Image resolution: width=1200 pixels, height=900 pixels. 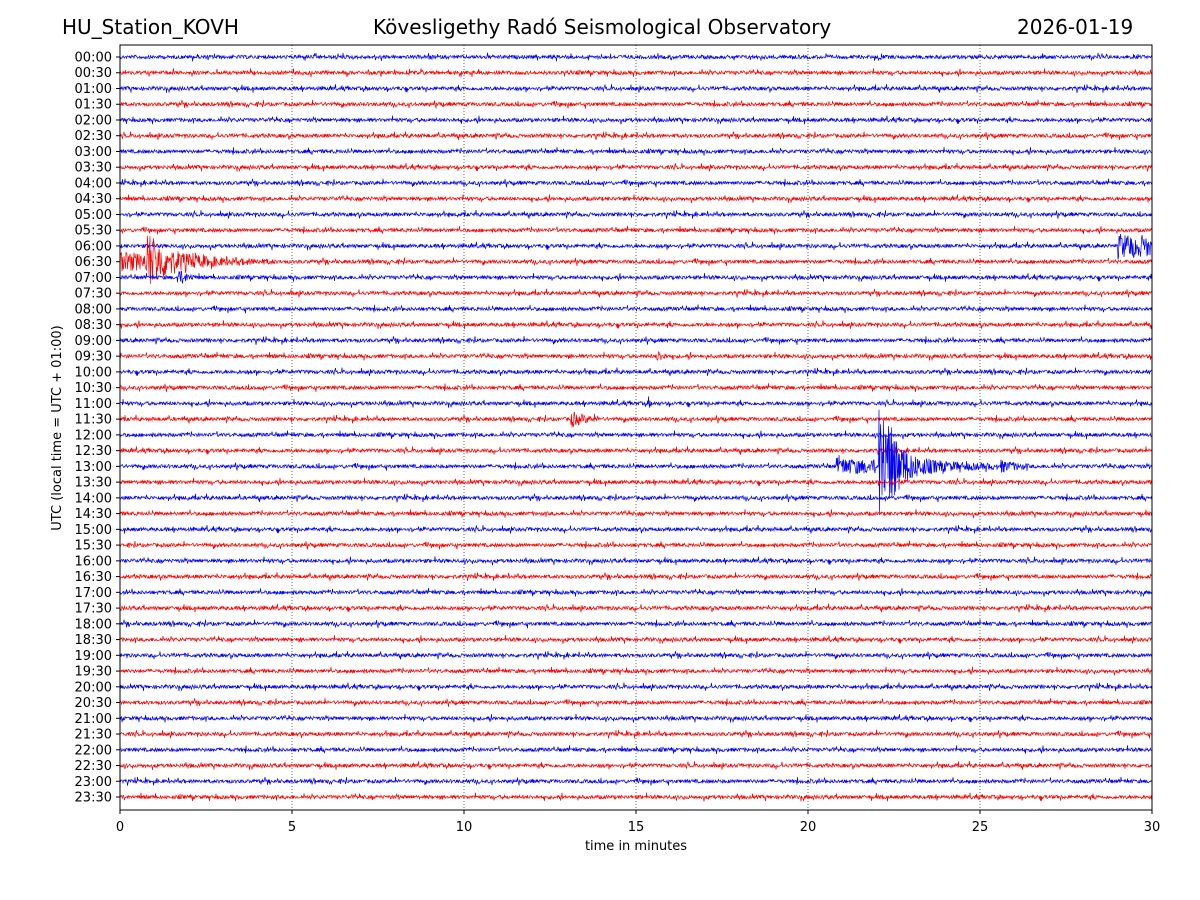 I want to click on x-tick-label: 10, so click(x=464, y=827).